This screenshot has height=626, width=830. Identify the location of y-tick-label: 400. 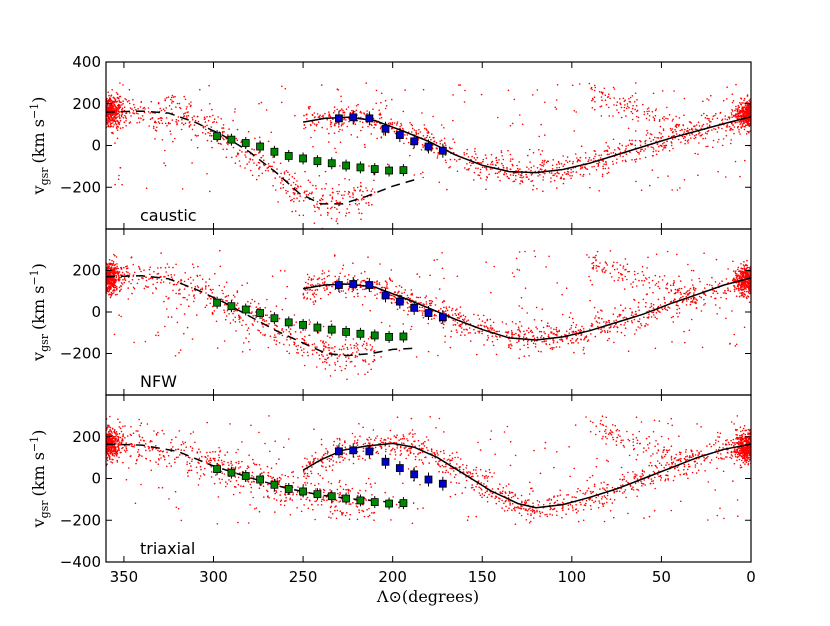
(86, 62).